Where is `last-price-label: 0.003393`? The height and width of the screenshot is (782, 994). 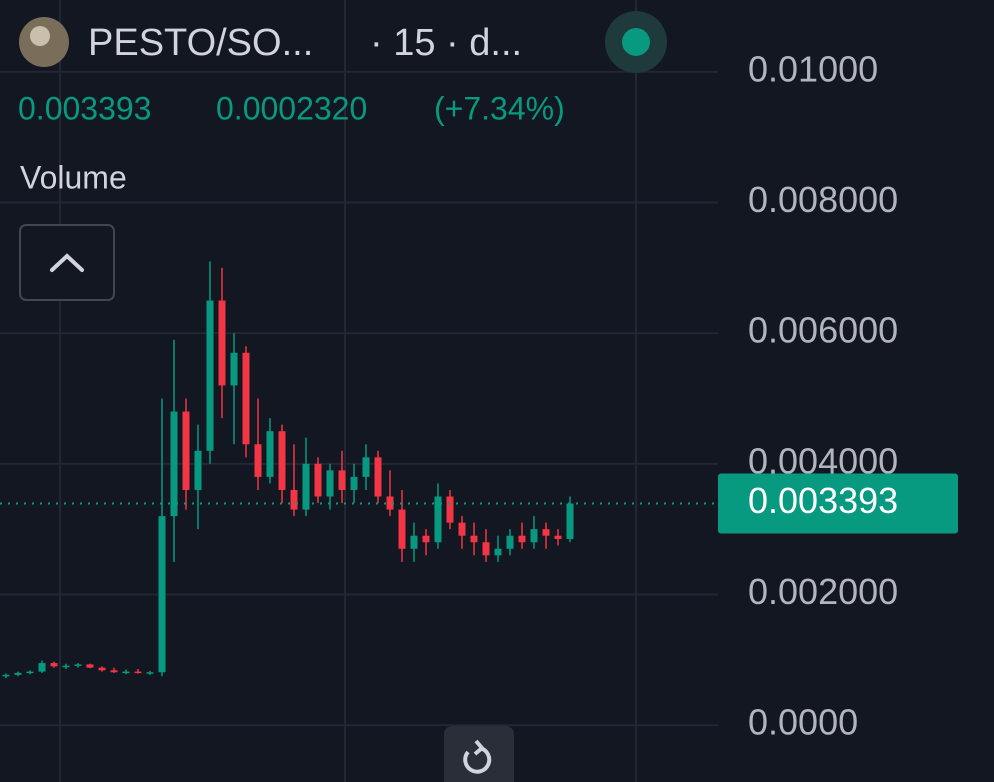 last-price-label: 0.003393 is located at coordinates (823, 500).